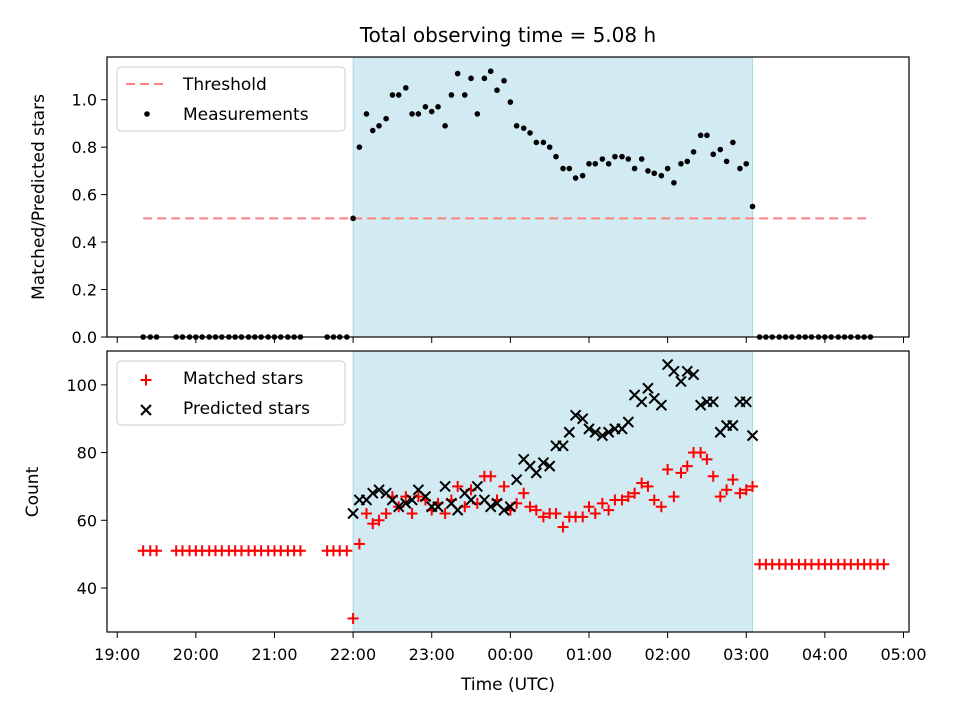  I want to click on x-tick-label: 22:00, so click(353, 654).